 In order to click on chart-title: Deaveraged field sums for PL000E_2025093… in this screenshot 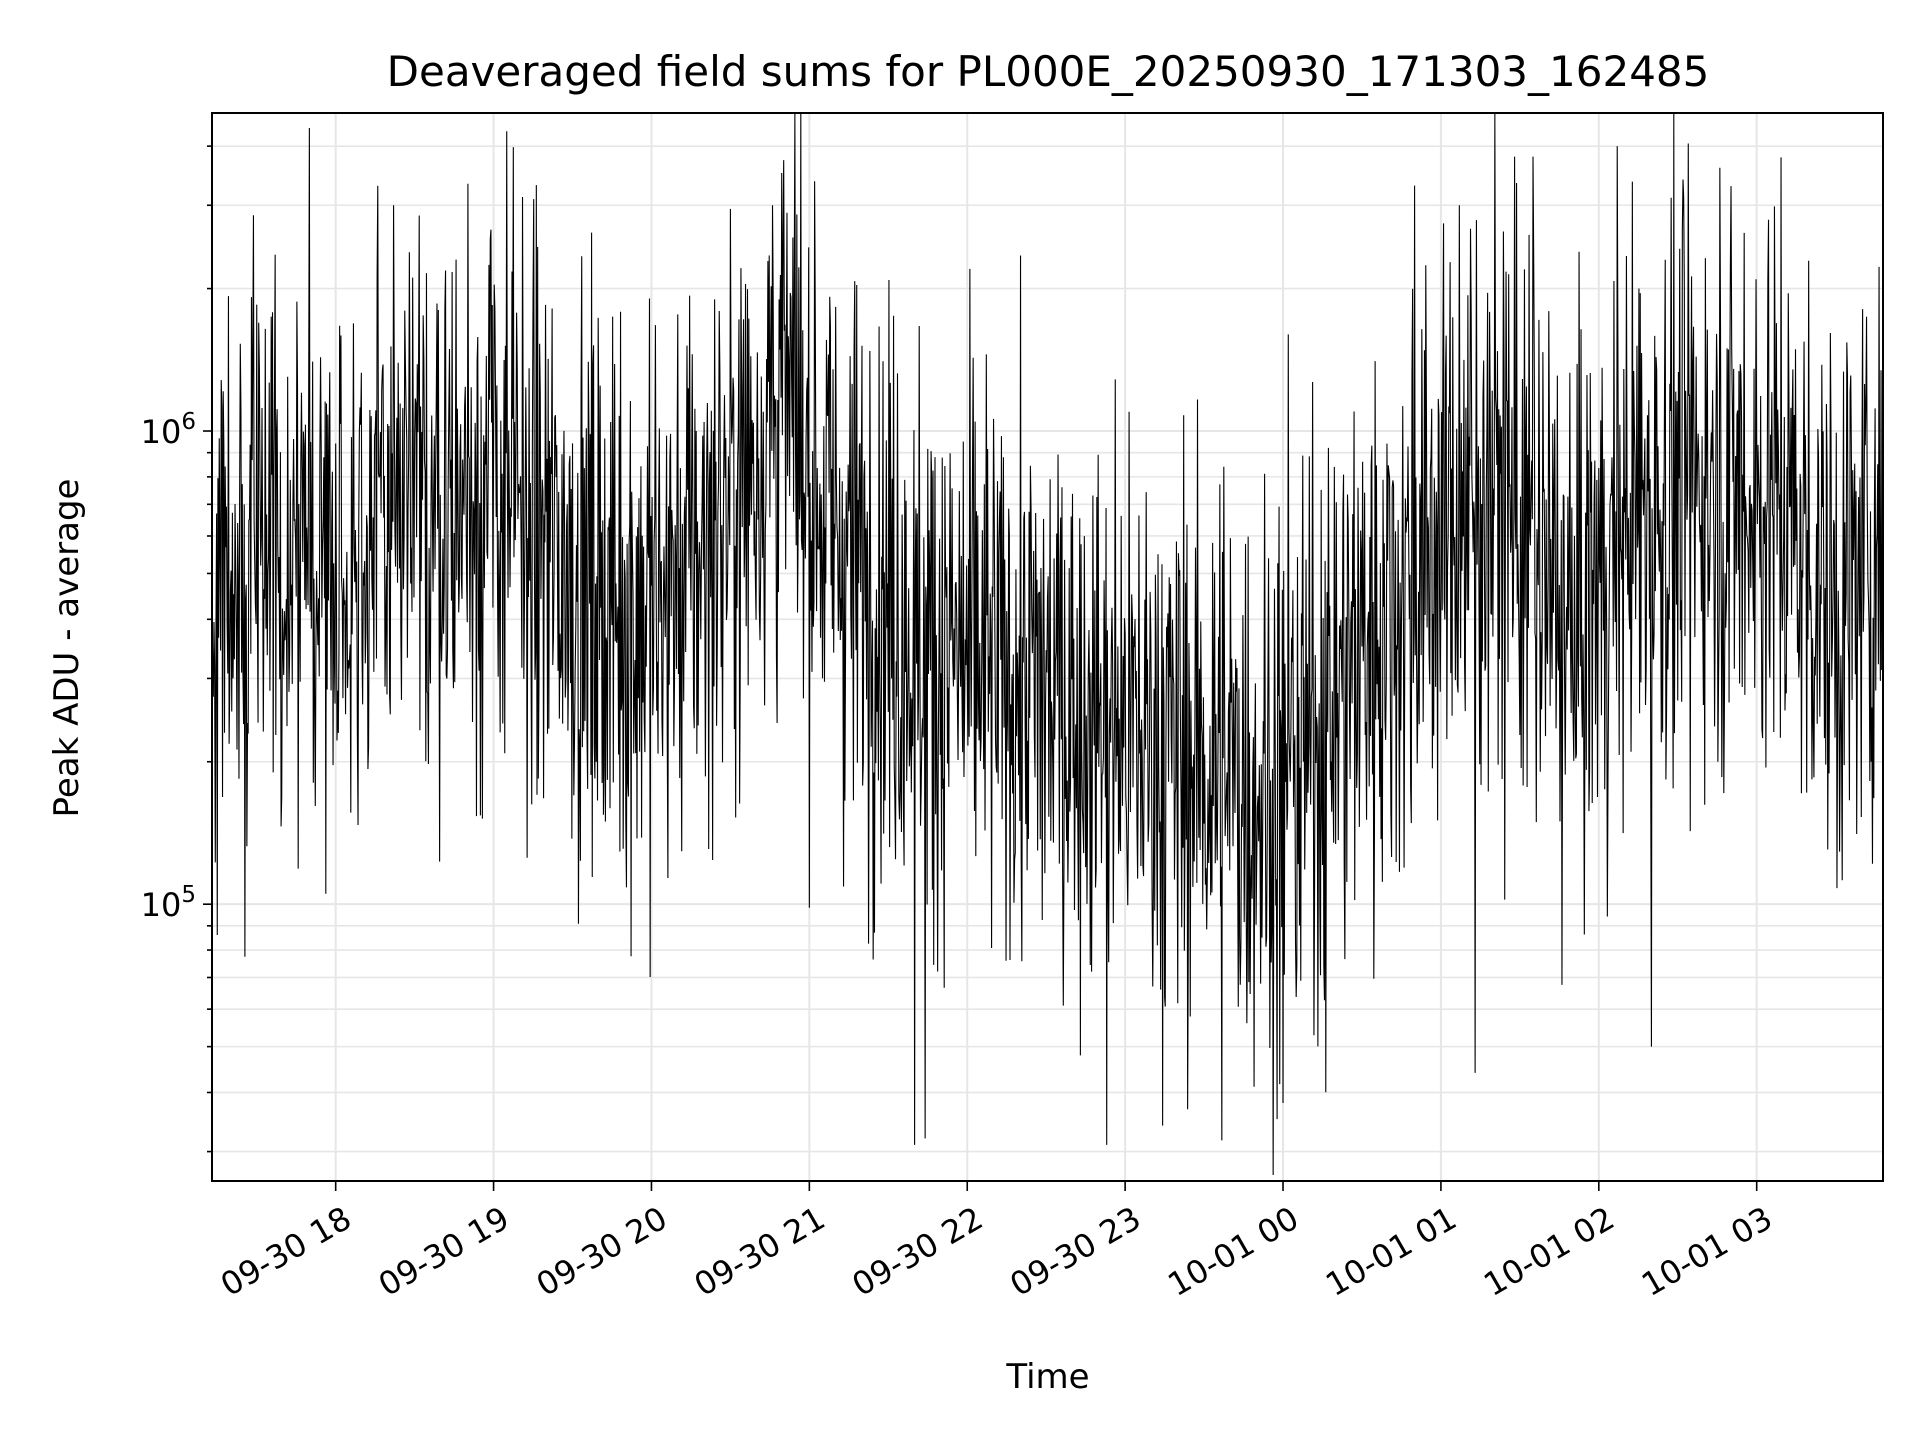, I will do `click(1048, 71)`.